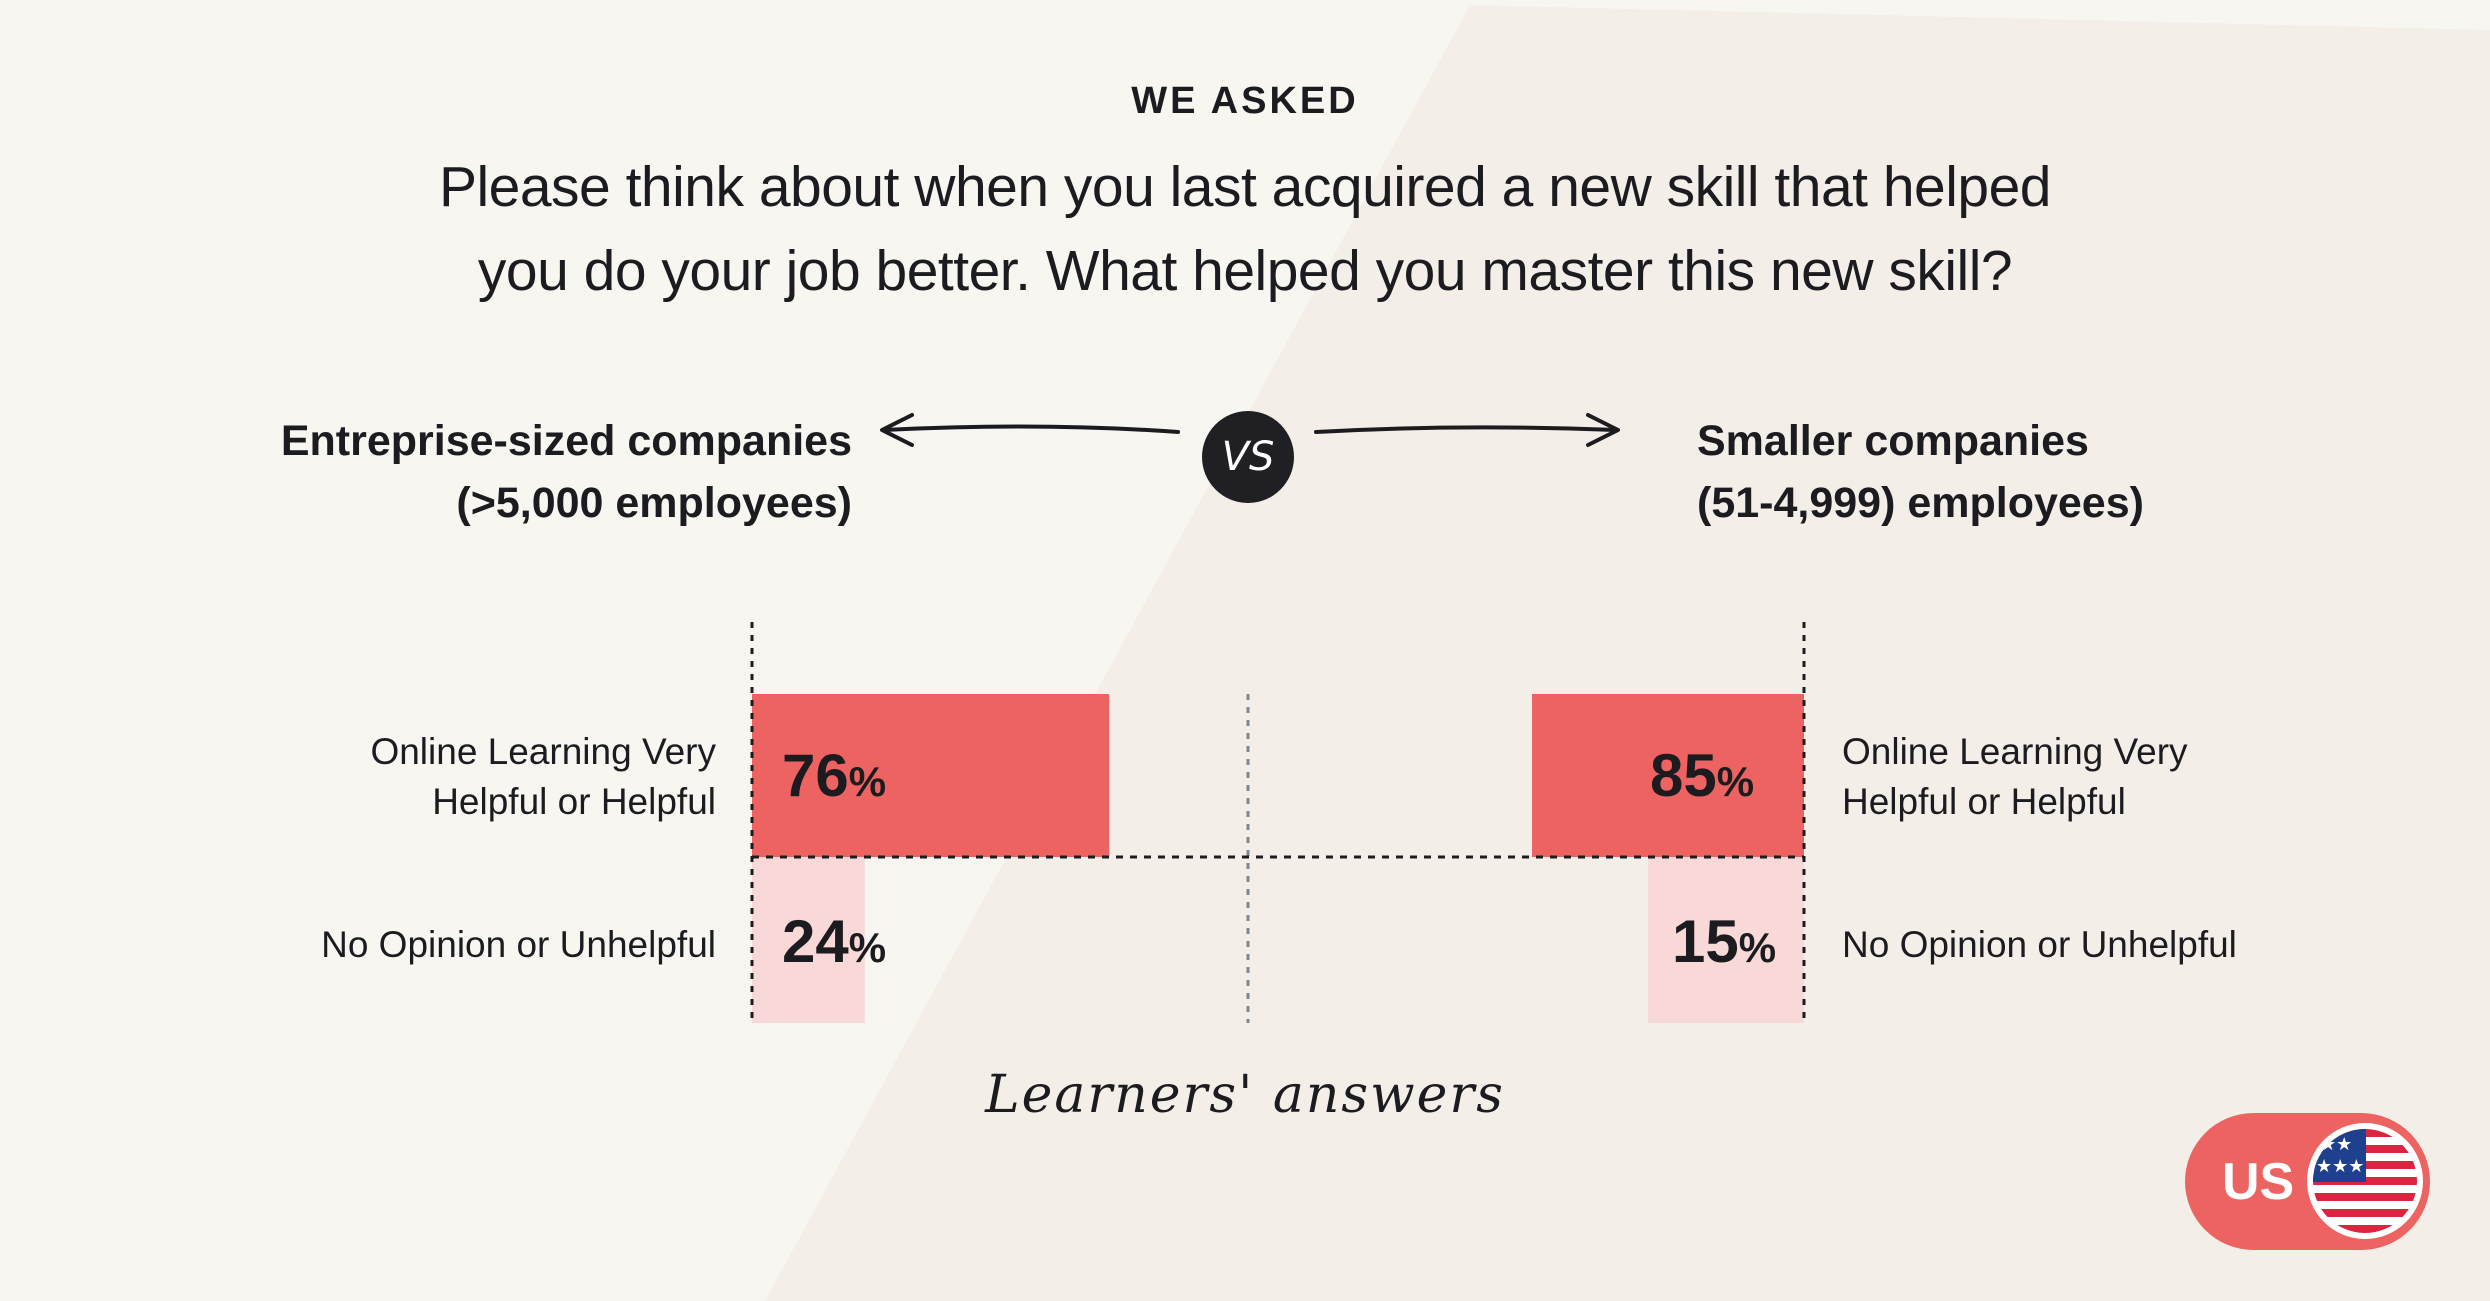  I want to click on eyebrow-label: WE ASKED, so click(1245, 101).